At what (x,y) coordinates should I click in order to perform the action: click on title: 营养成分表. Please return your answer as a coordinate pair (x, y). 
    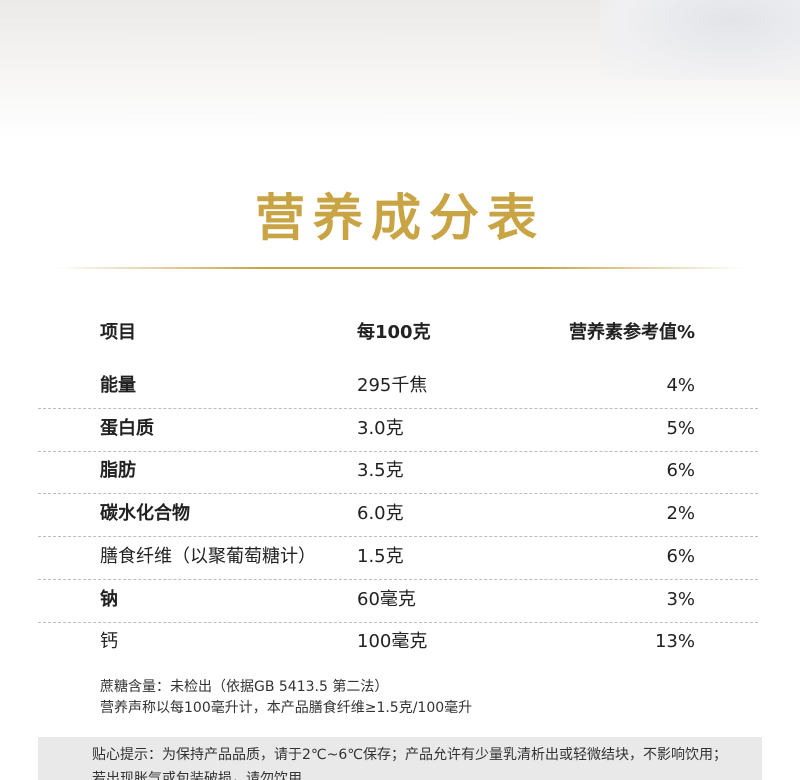
    Looking at the image, I should click on (400, 218).